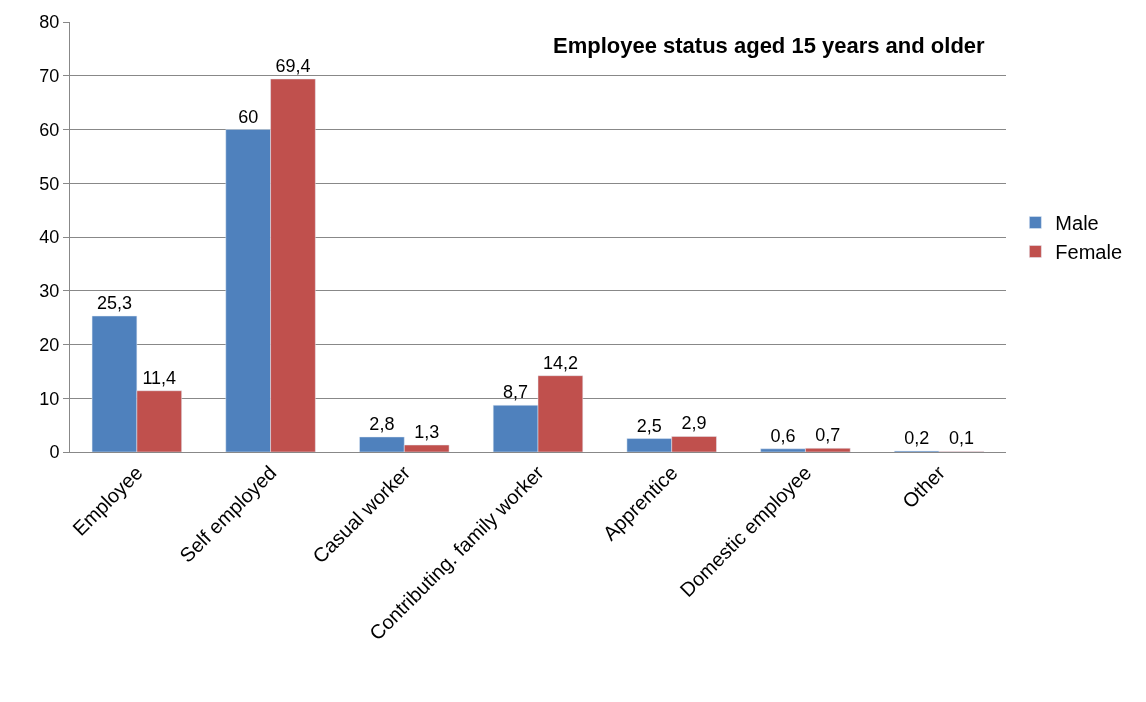 Image resolution: width=1146 pixels, height=702 pixels. What do you see at coordinates (49, 22) in the screenshot?
I see `y-tick-label: 80` at bounding box center [49, 22].